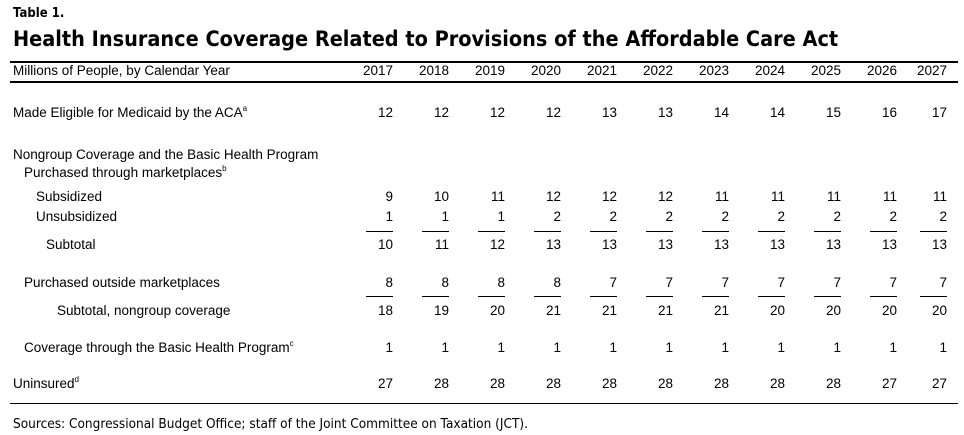 The image size is (964, 435). Describe the element at coordinates (389, 196) in the screenshot. I see `cell-value: 9` at that location.